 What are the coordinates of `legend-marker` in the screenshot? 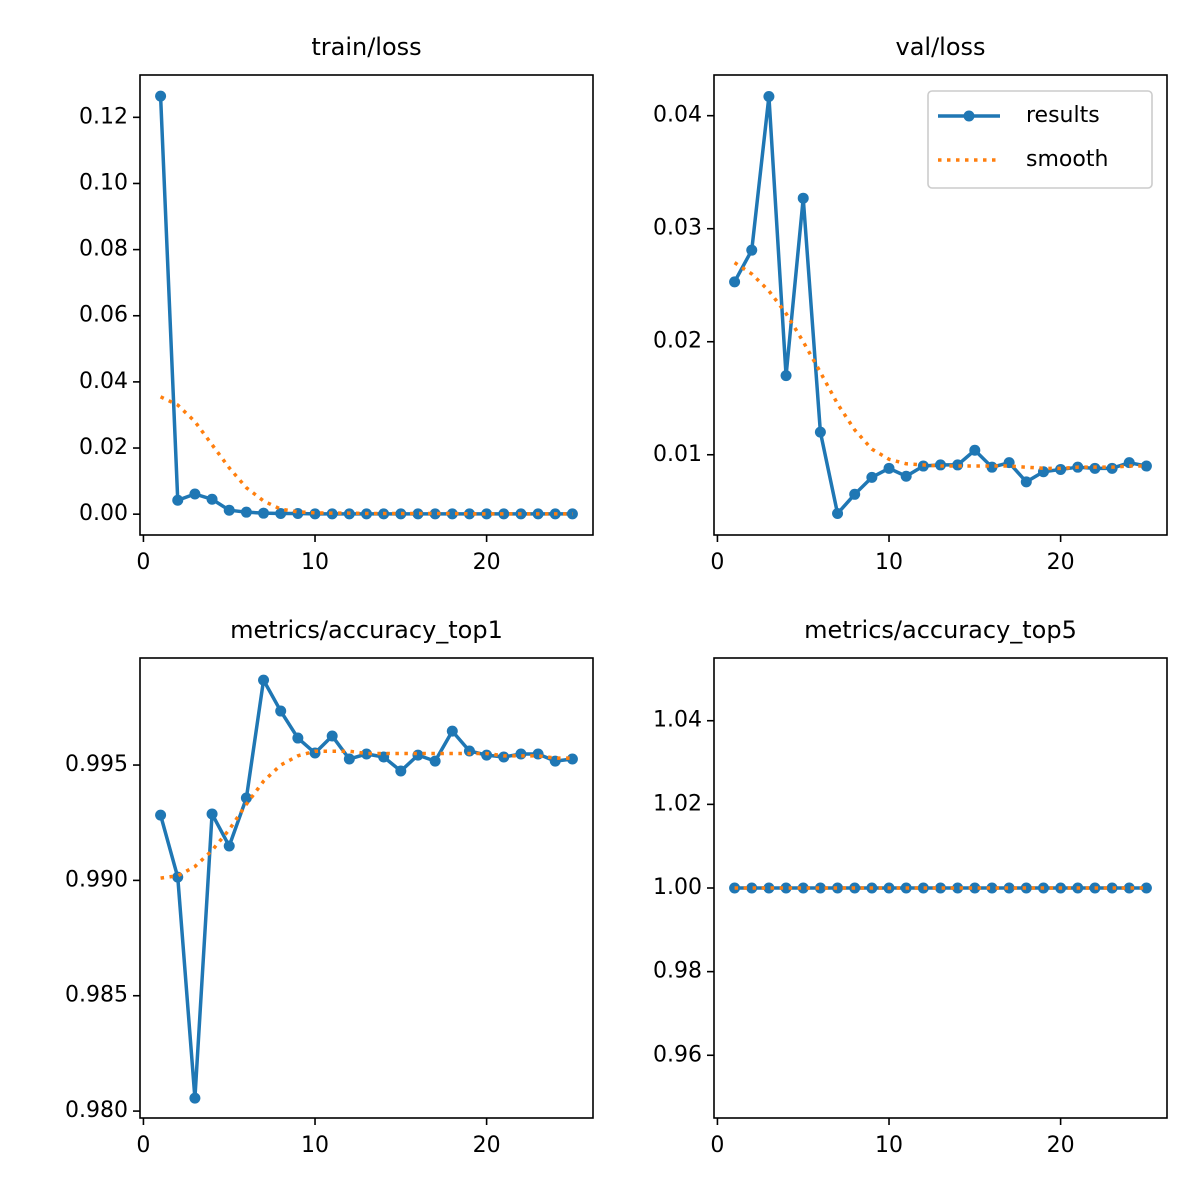 It's located at (969, 116).